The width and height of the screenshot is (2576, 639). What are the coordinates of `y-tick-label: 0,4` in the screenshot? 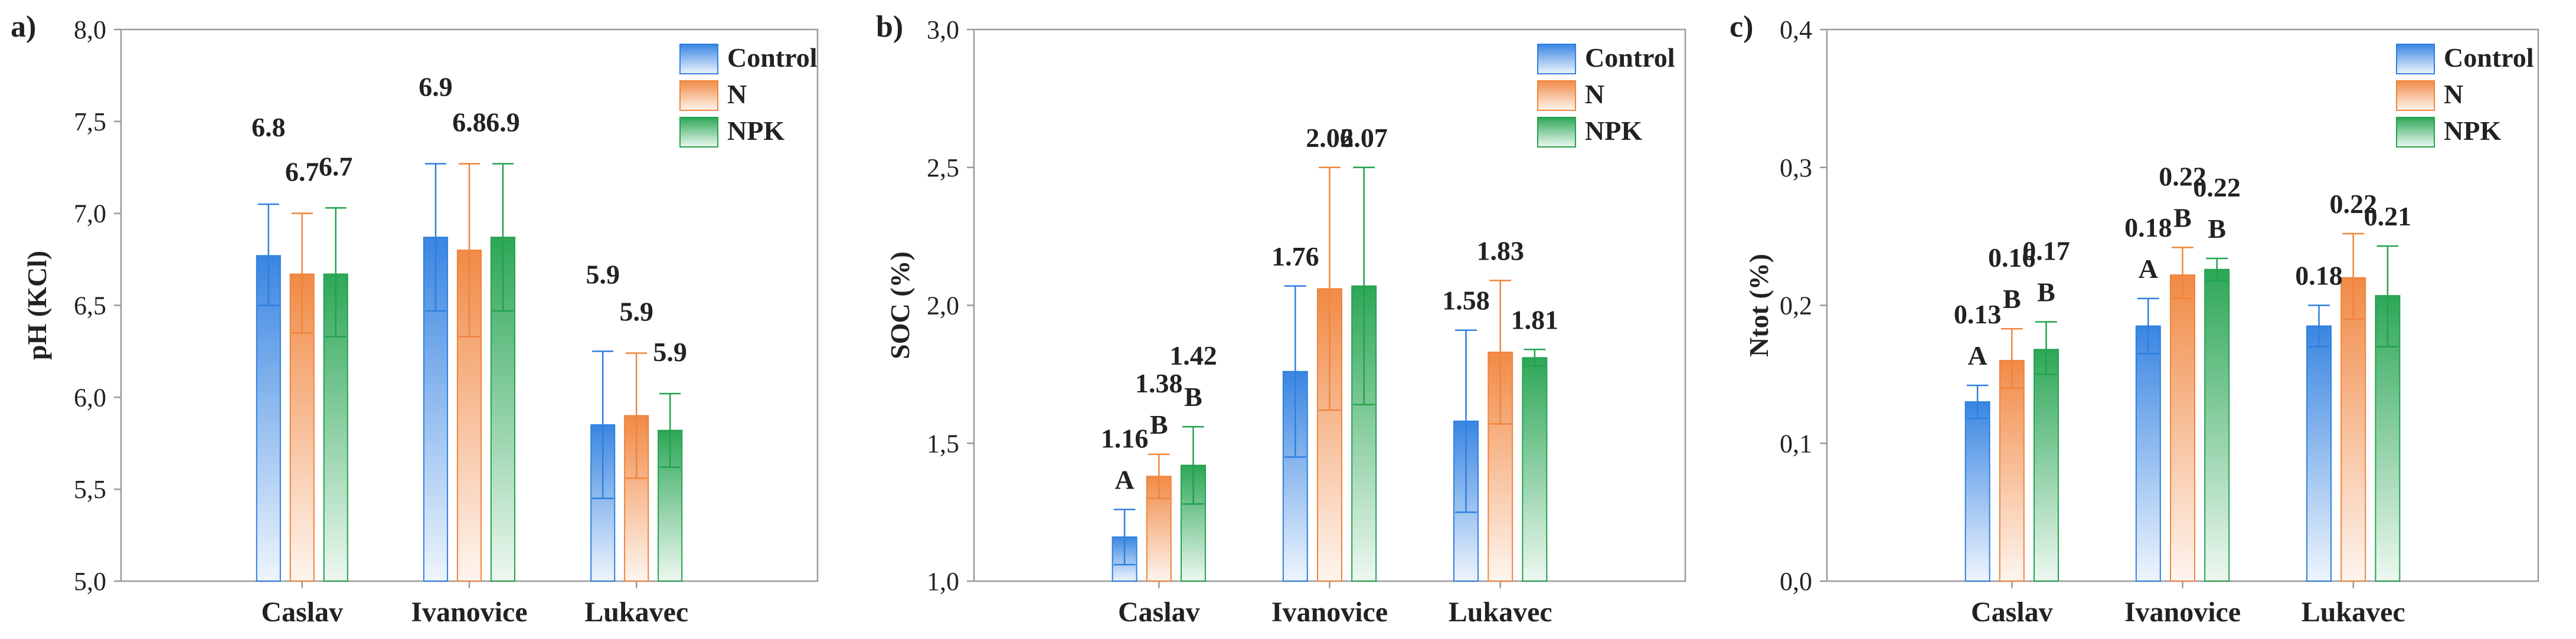 It's located at (1796, 29).